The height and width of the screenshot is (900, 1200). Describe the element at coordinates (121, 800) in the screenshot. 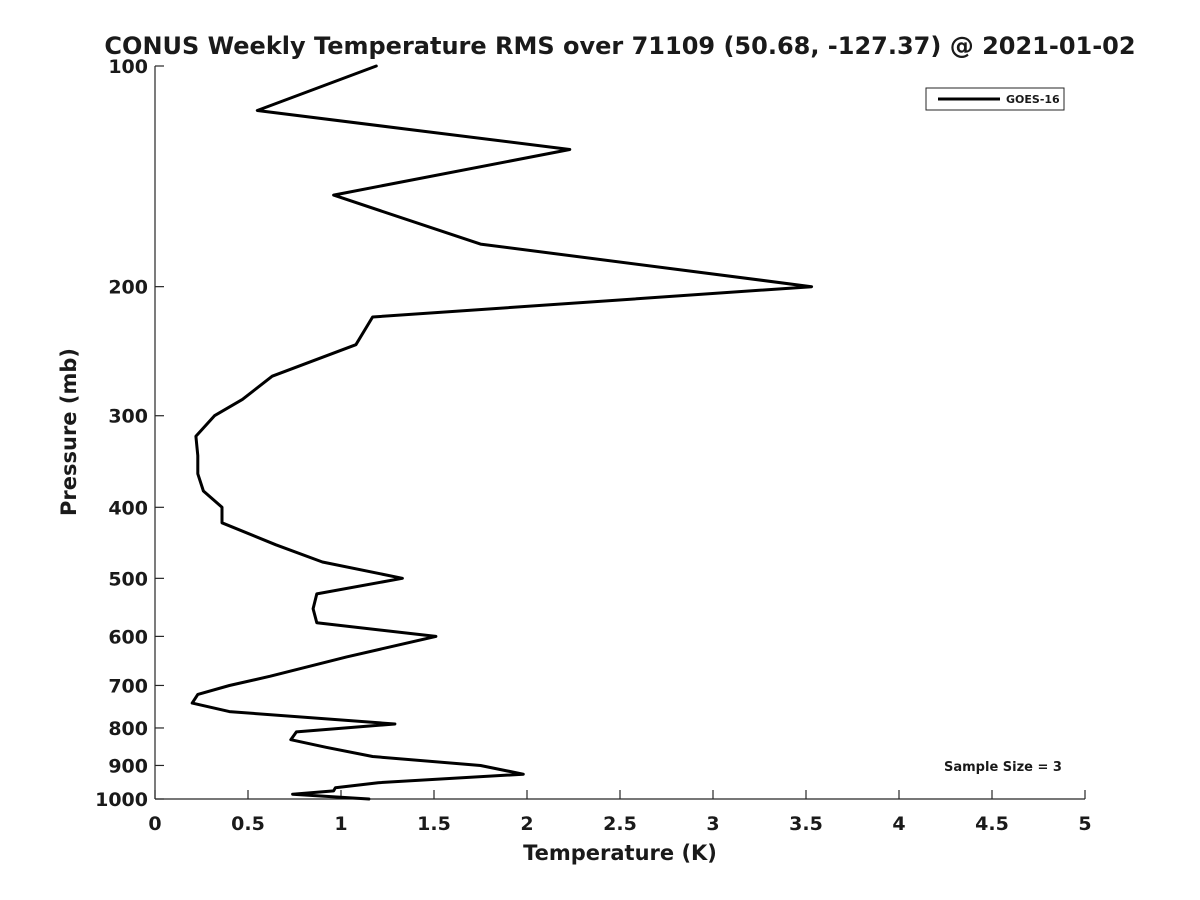

I see `y-tick-label: 1000` at that location.